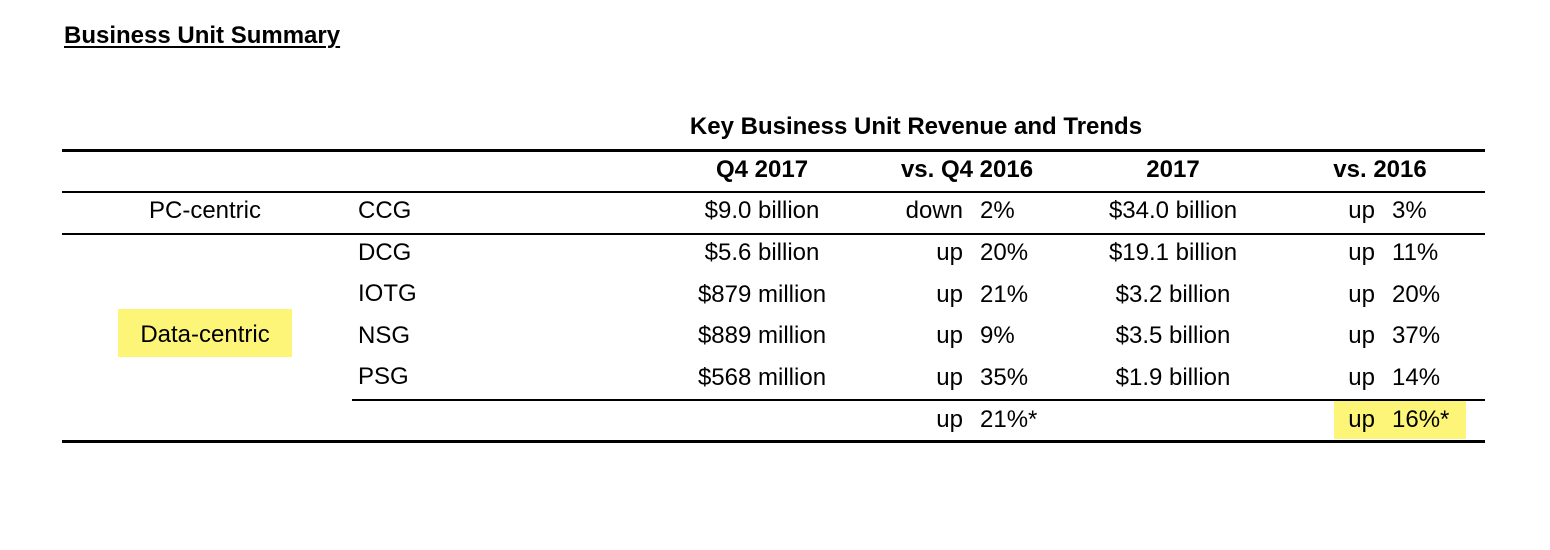 Image resolution: width=1550 pixels, height=550 pixels. Describe the element at coordinates (773, 192) in the screenshot. I see `header-rule` at that location.